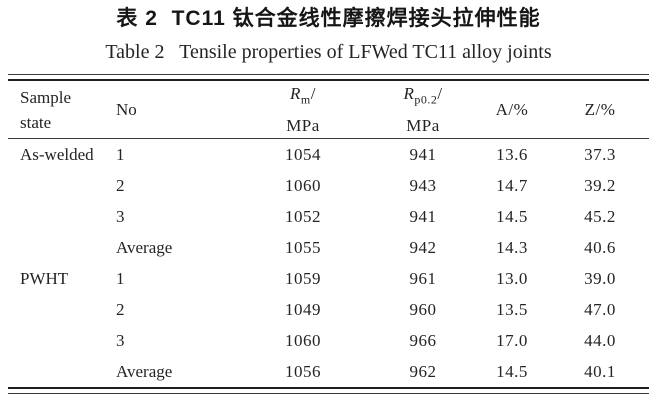 The image size is (657, 404). Describe the element at coordinates (512, 278) in the screenshot. I see `cell-elongation: 13.0` at that location.